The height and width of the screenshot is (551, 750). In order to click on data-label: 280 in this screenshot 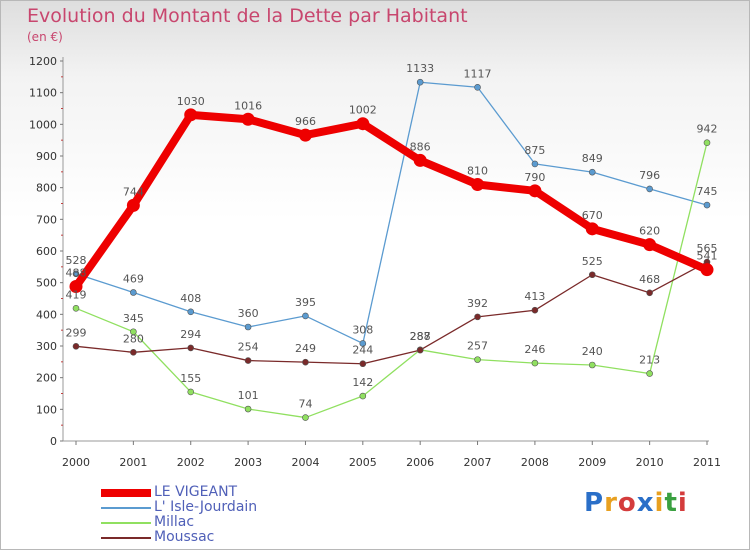, I will do `click(133, 338)`.